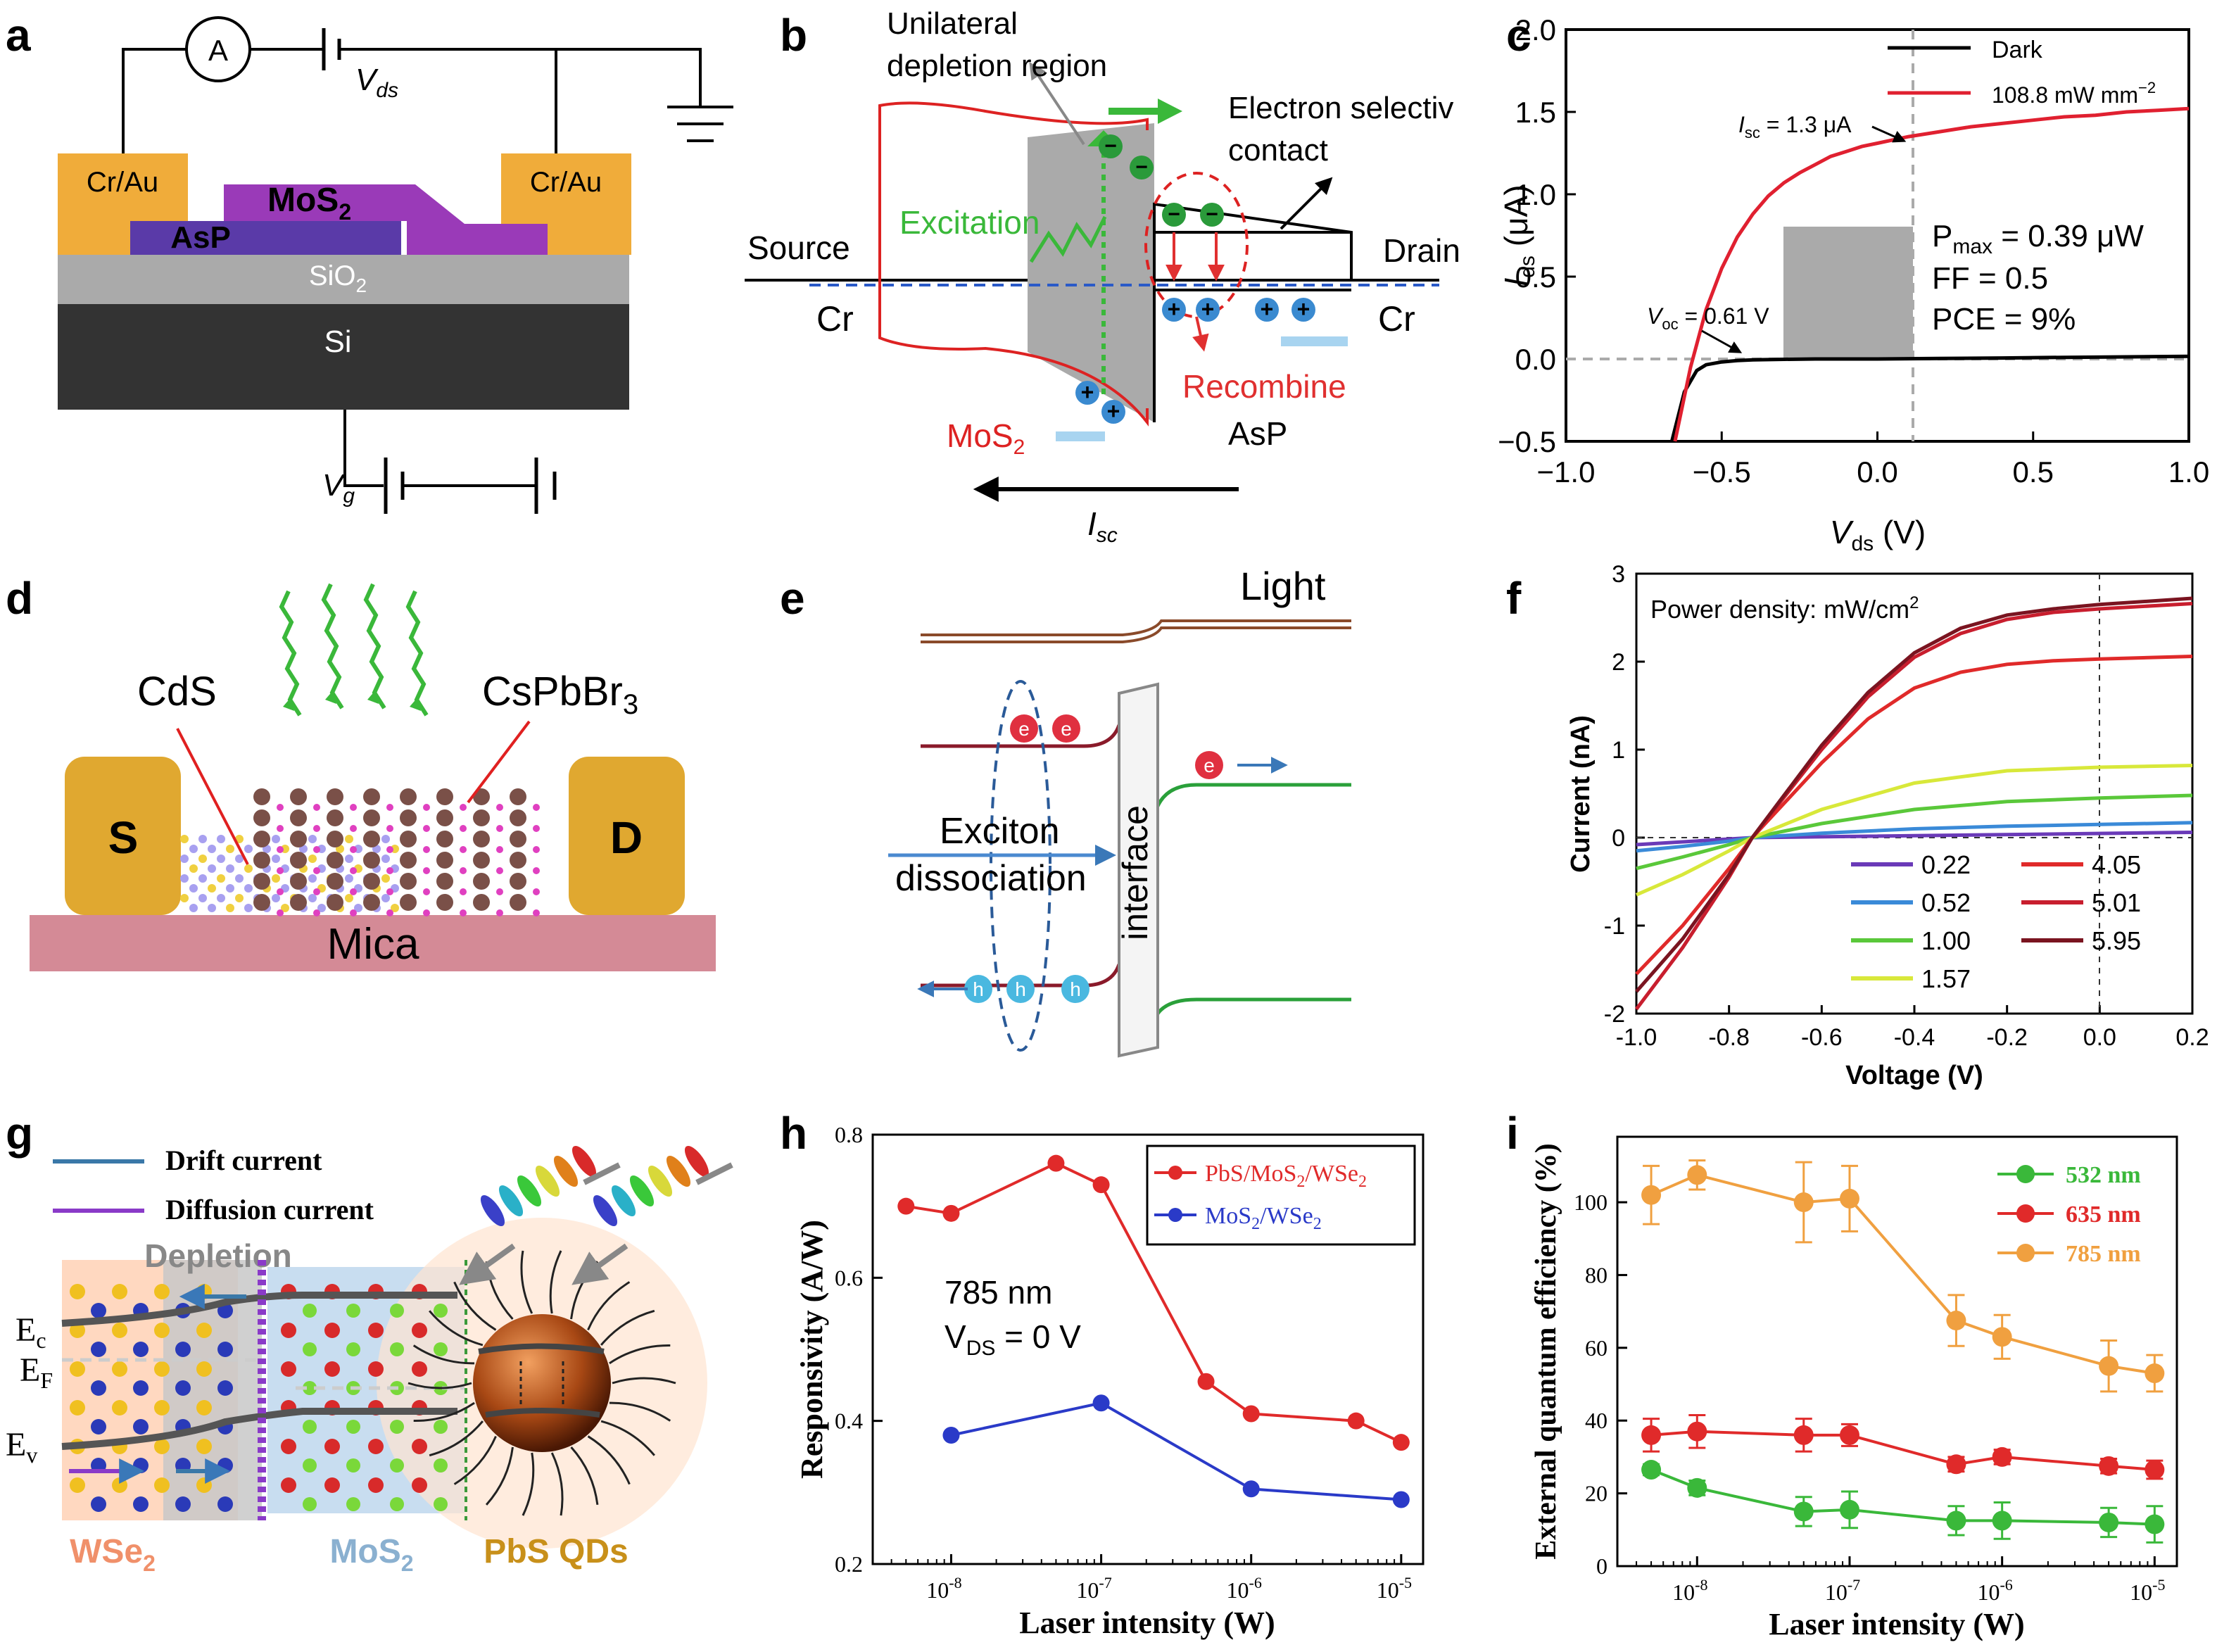 The height and width of the screenshot is (1652, 2217). What do you see at coordinates (1535, 194) in the screenshot?
I see `chart-c-ytick-label: 1.0` at bounding box center [1535, 194].